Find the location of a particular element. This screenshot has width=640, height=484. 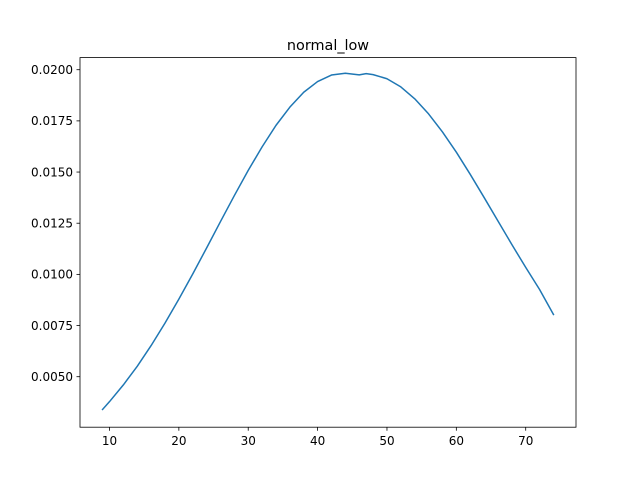

x-tick-label: 60 is located at coordinates (456, 441).